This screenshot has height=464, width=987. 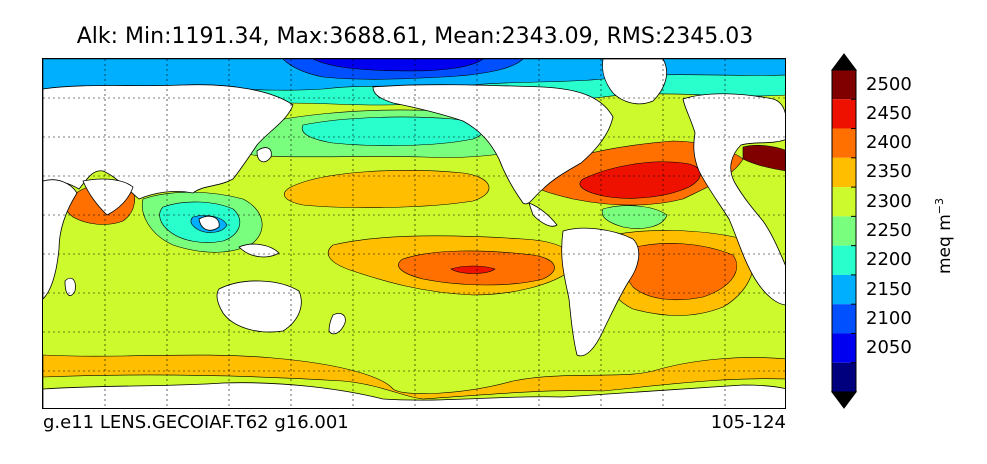 I want to click on colorbar-tick-label-2100: 2100, so click(x=889, y=318).